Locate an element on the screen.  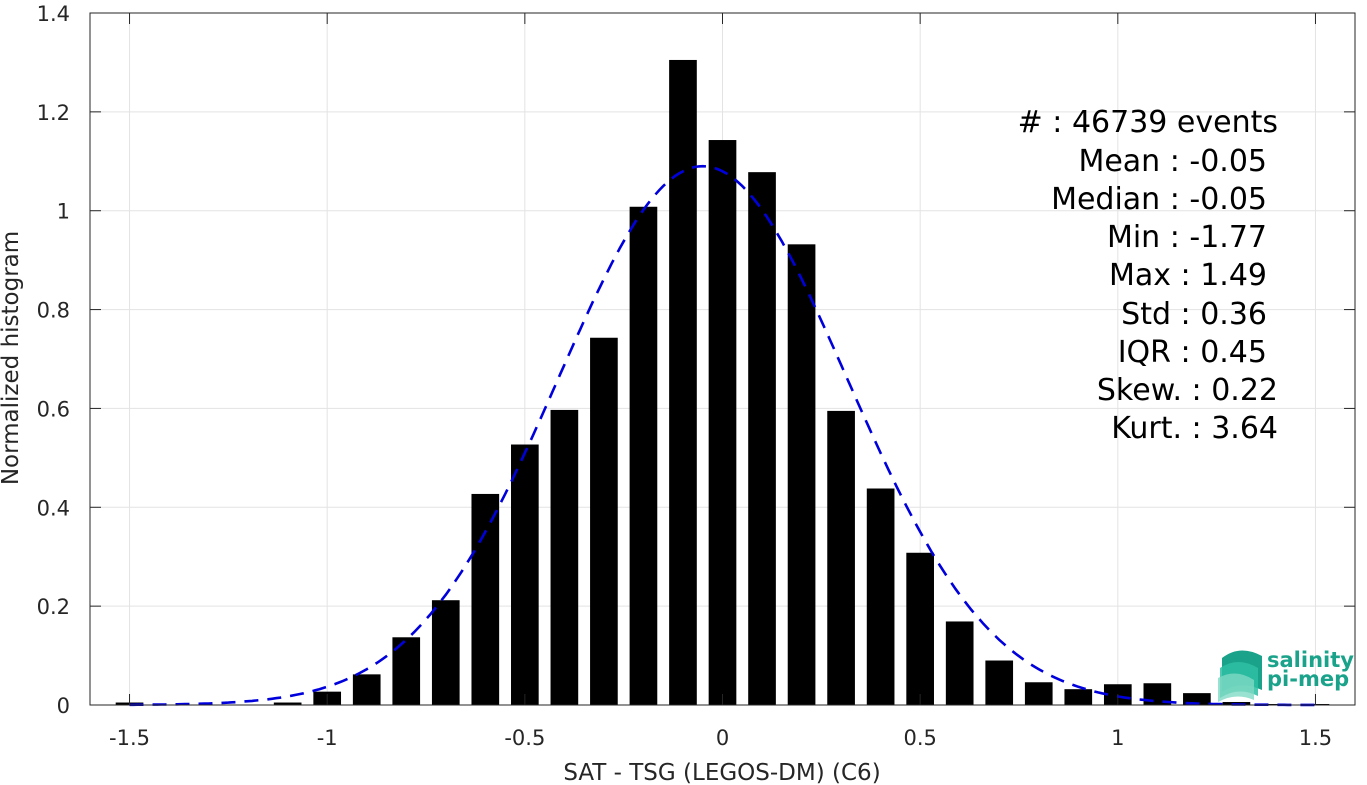
x-tick-label-1: -1 is located at coordinates (327, 738).